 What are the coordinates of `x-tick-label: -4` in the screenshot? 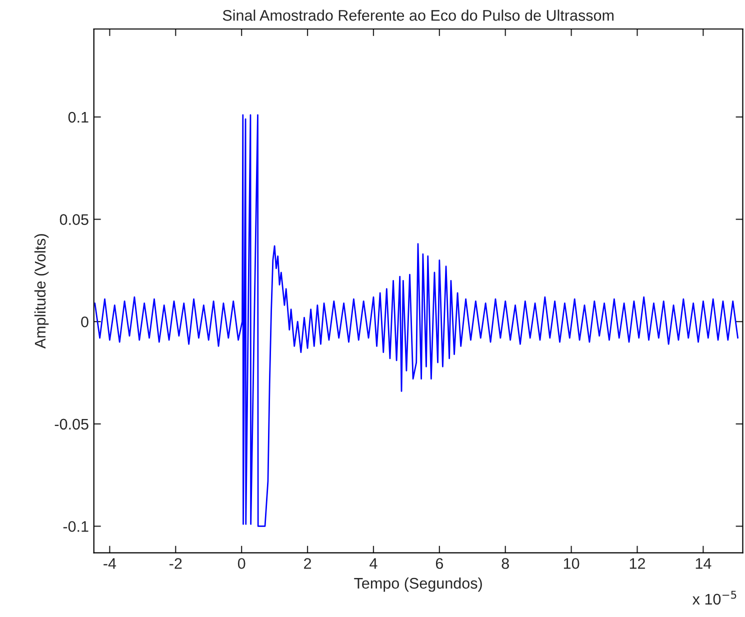 It's located at (110, 563).